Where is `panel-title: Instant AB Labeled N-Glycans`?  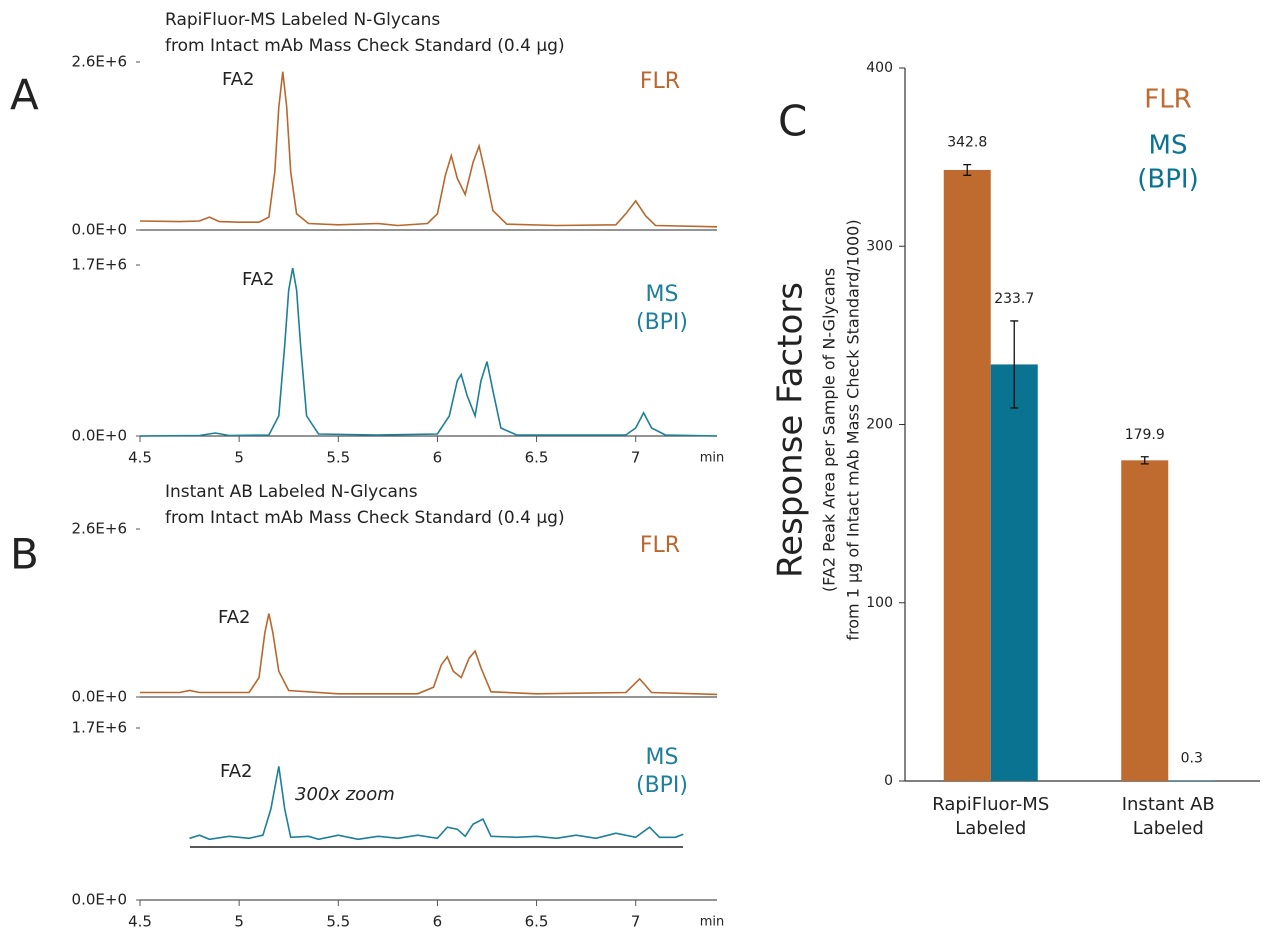
panel-title: Instant AB Labeled N-Glycans is located at coordinates (291, 492).